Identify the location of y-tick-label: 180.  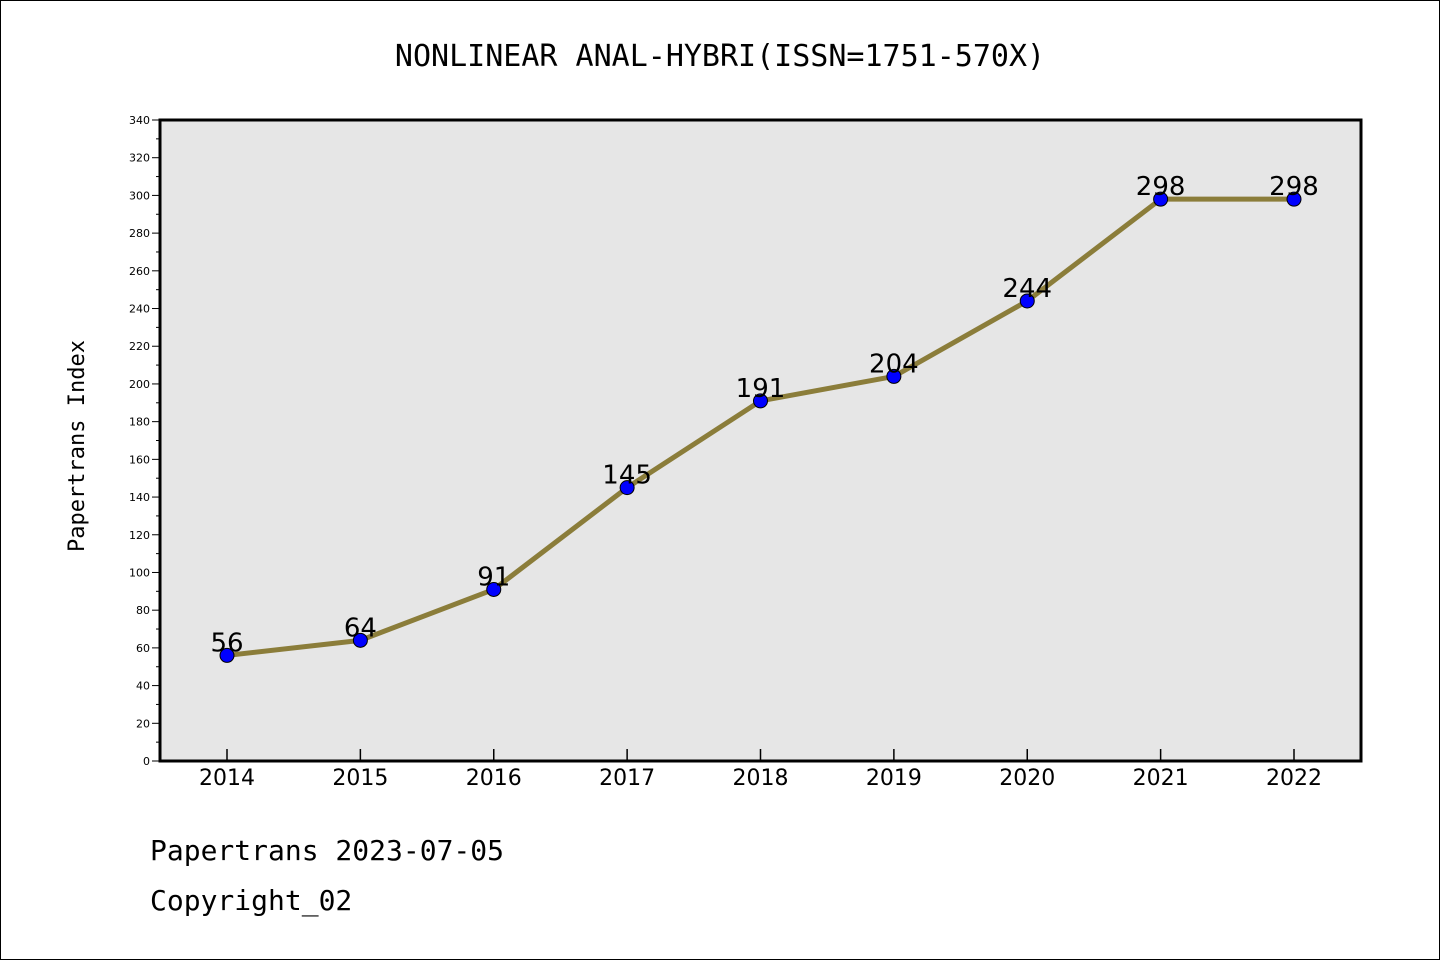
(139, 422).